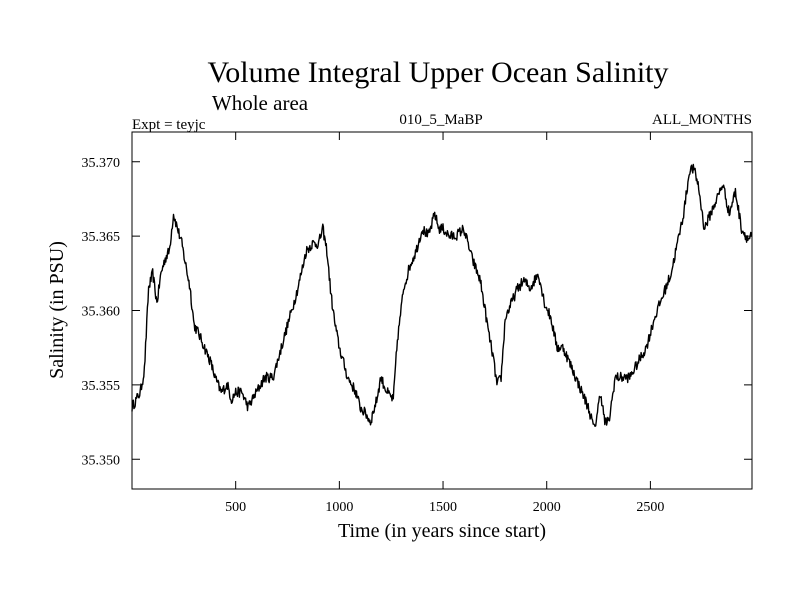 This screenshot has height=600, width=800. Describe the element at coordinates (650, 507) in the screenshot. I see `x-tick-label: 2500` at that location.